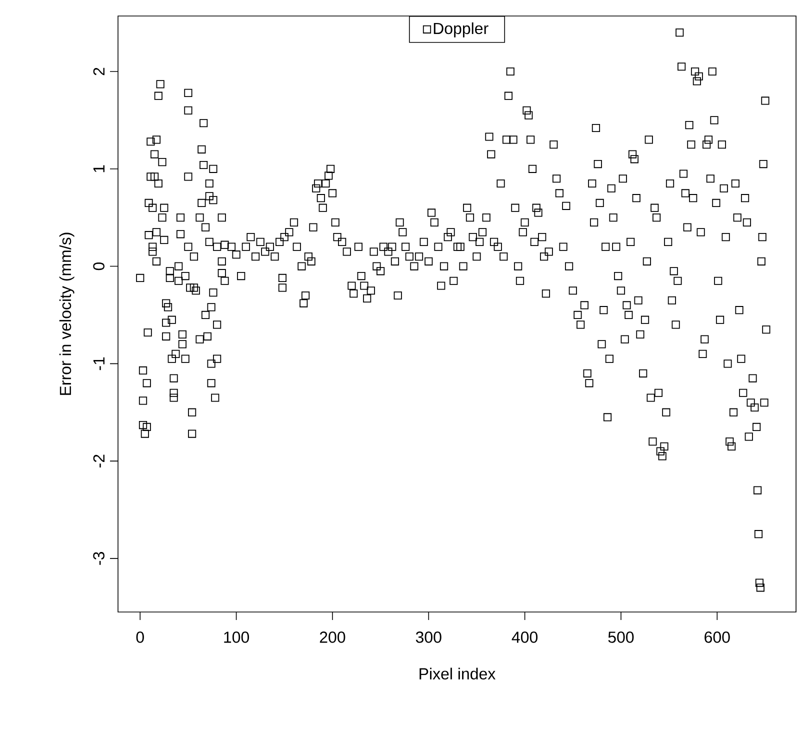  I want to click on x-tick-label: 100, so click(237, 637).